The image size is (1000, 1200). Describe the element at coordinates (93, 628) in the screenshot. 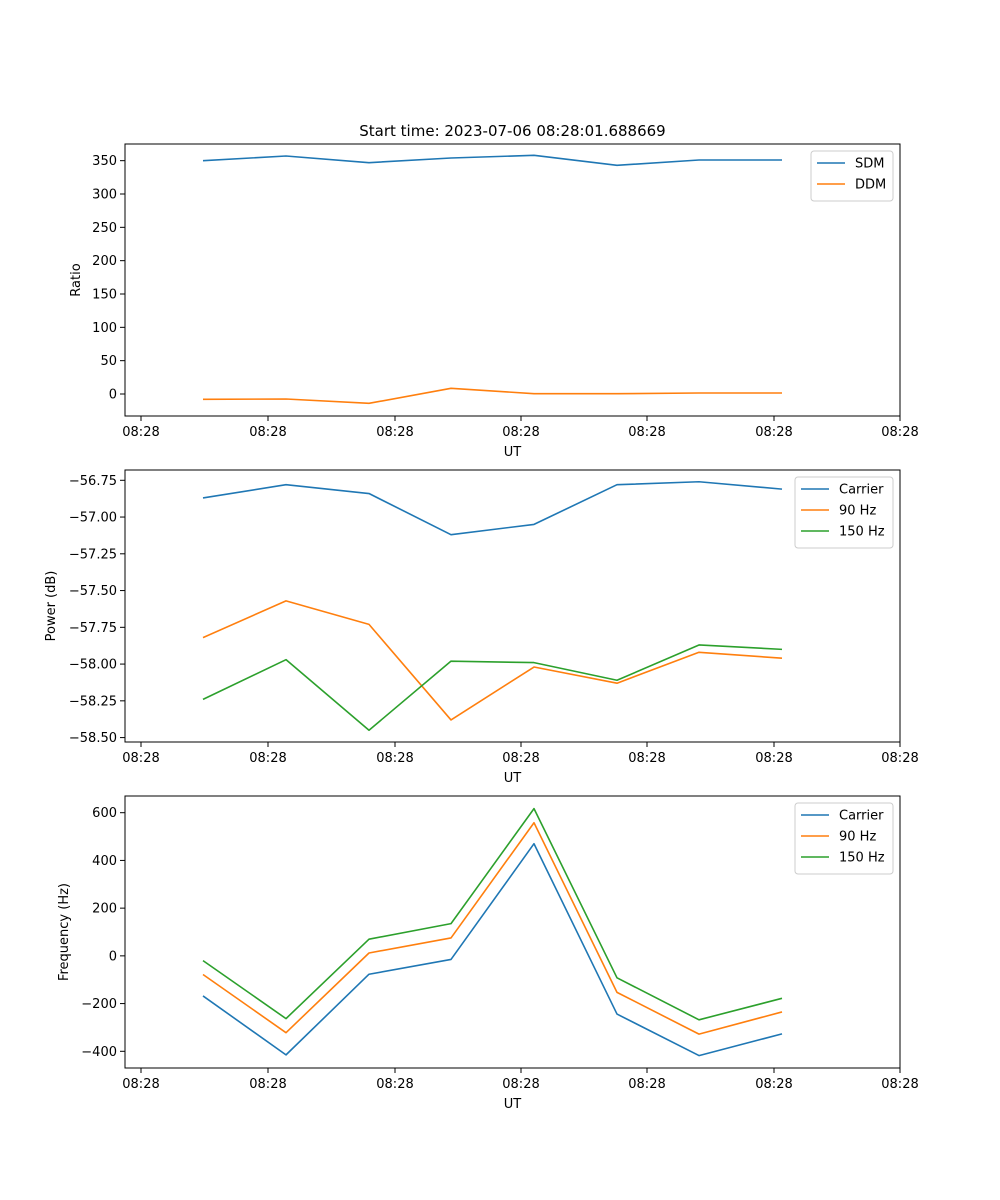

I see `y-tick-label: −57.75` at that location.